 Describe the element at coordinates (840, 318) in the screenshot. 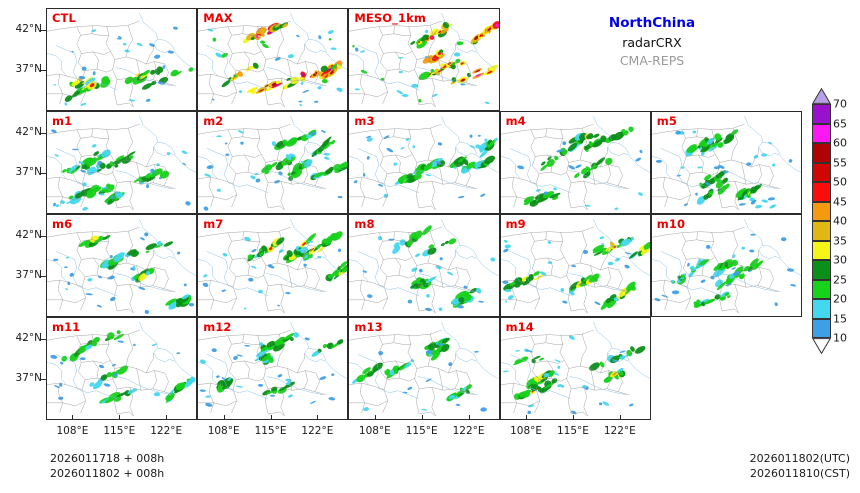

I see `colorbar-tick-label: 15` at that location.